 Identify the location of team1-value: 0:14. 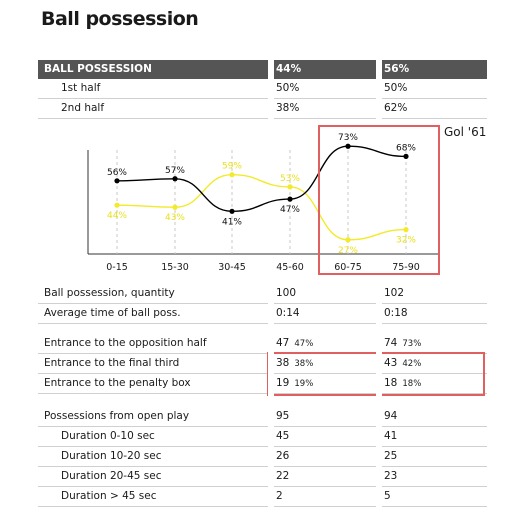
(288, 313).